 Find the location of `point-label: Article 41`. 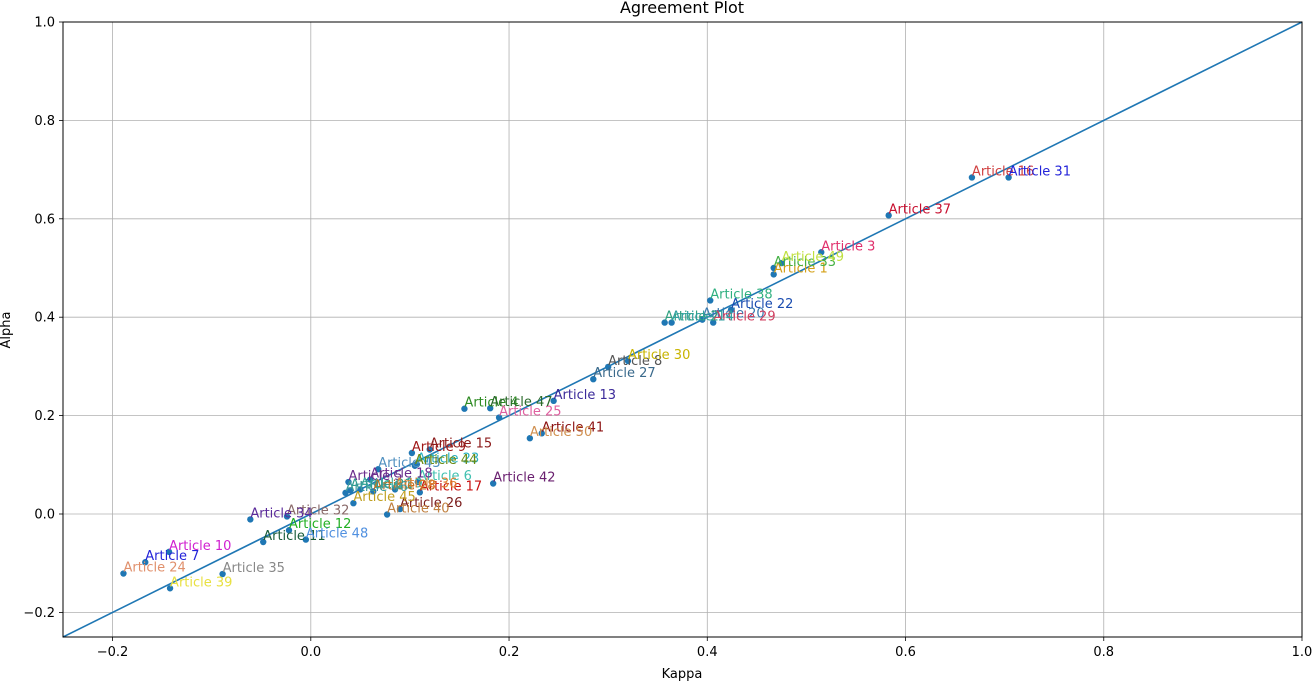

point-label: Article 41 is located at coordinates (573, 427).